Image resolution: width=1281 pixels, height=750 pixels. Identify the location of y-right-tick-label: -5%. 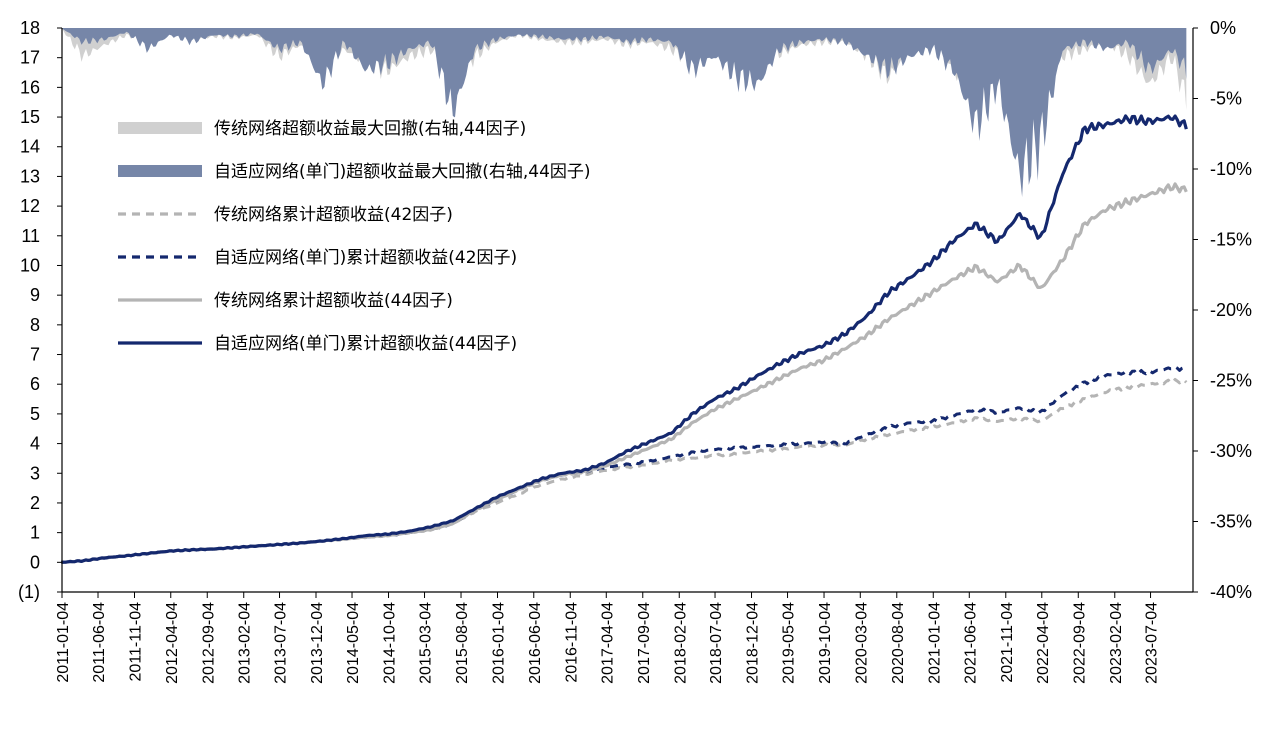
(1226, 99).